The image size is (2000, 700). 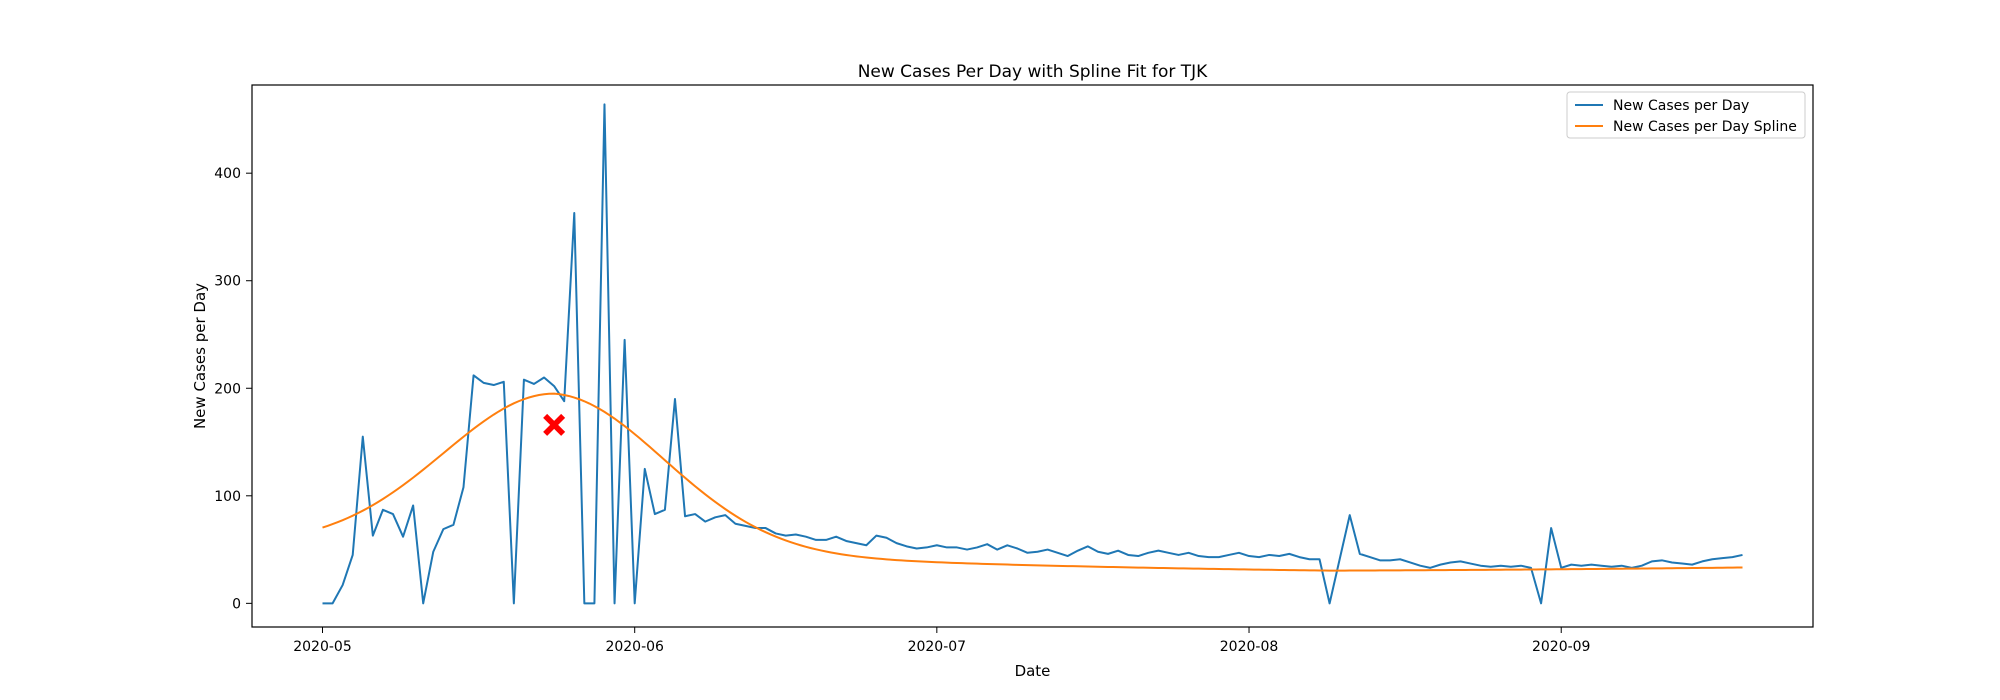 I want to click on y-tick-label: 0, so click(x=236, y=604).